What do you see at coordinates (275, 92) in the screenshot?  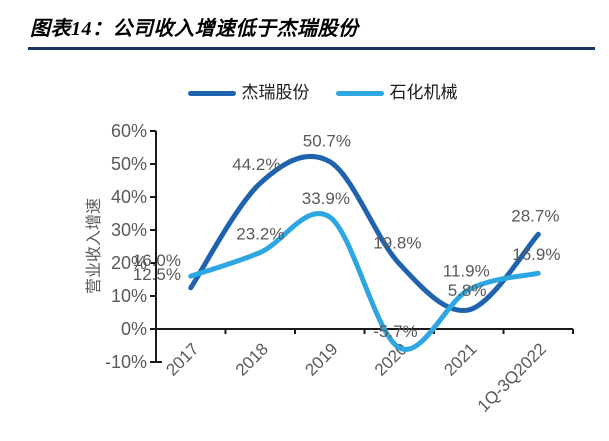 I see `legend-label: 杰瑞股份` at bounding box center [275, 92].